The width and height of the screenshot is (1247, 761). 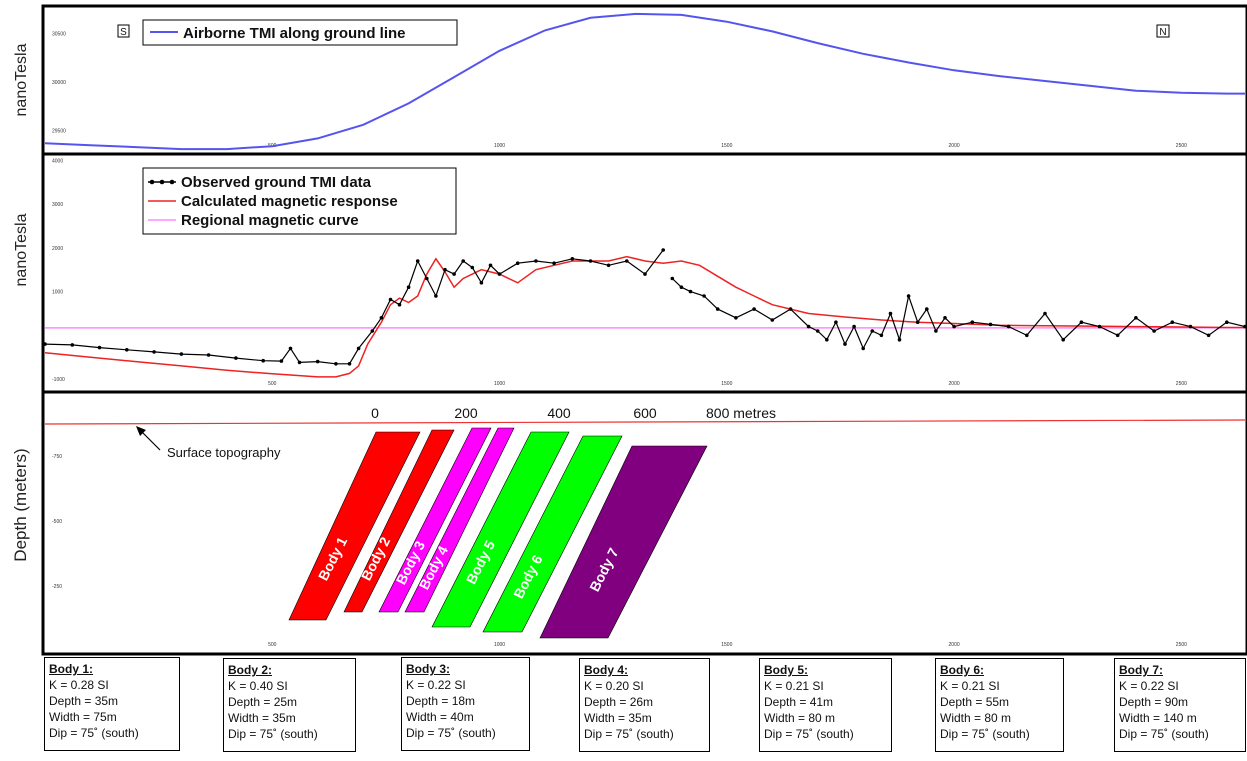 I want to click on body-1-dip-value: Dip = 75˚ (south), so click(x=94, y=733).